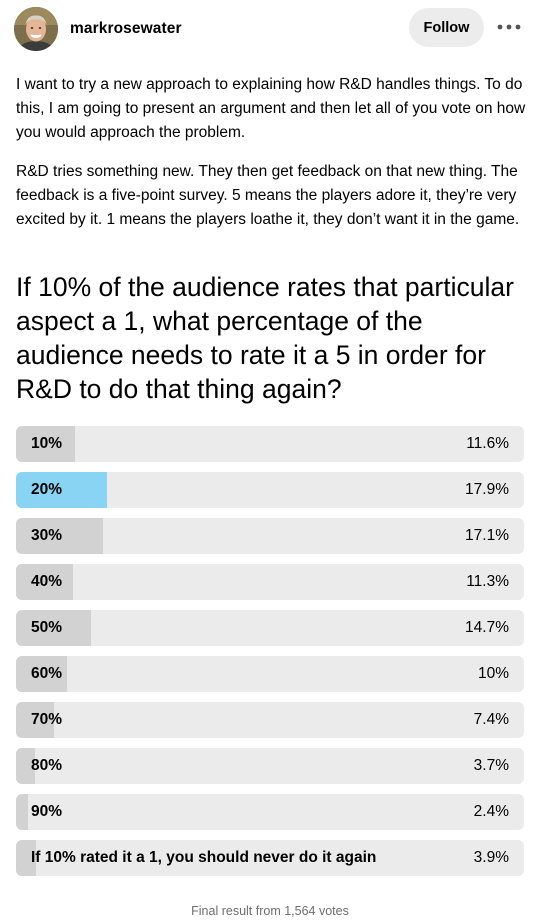 This screenshot has width=540, height=922. What do you see at coordinates (270, 490) in the screenshot?
I see `poll-option: 20% 17.9%` at bounding box center [270, 490].